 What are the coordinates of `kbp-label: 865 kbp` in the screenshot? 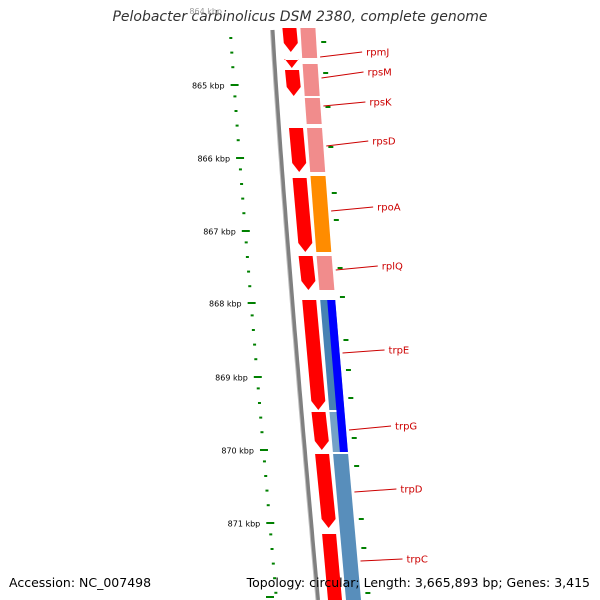 It's located at (208, 86).